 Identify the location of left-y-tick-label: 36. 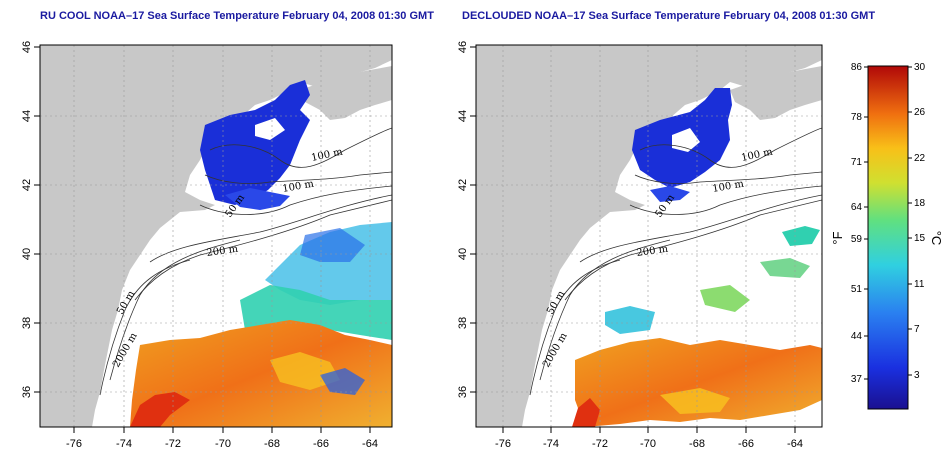
(27, 392).